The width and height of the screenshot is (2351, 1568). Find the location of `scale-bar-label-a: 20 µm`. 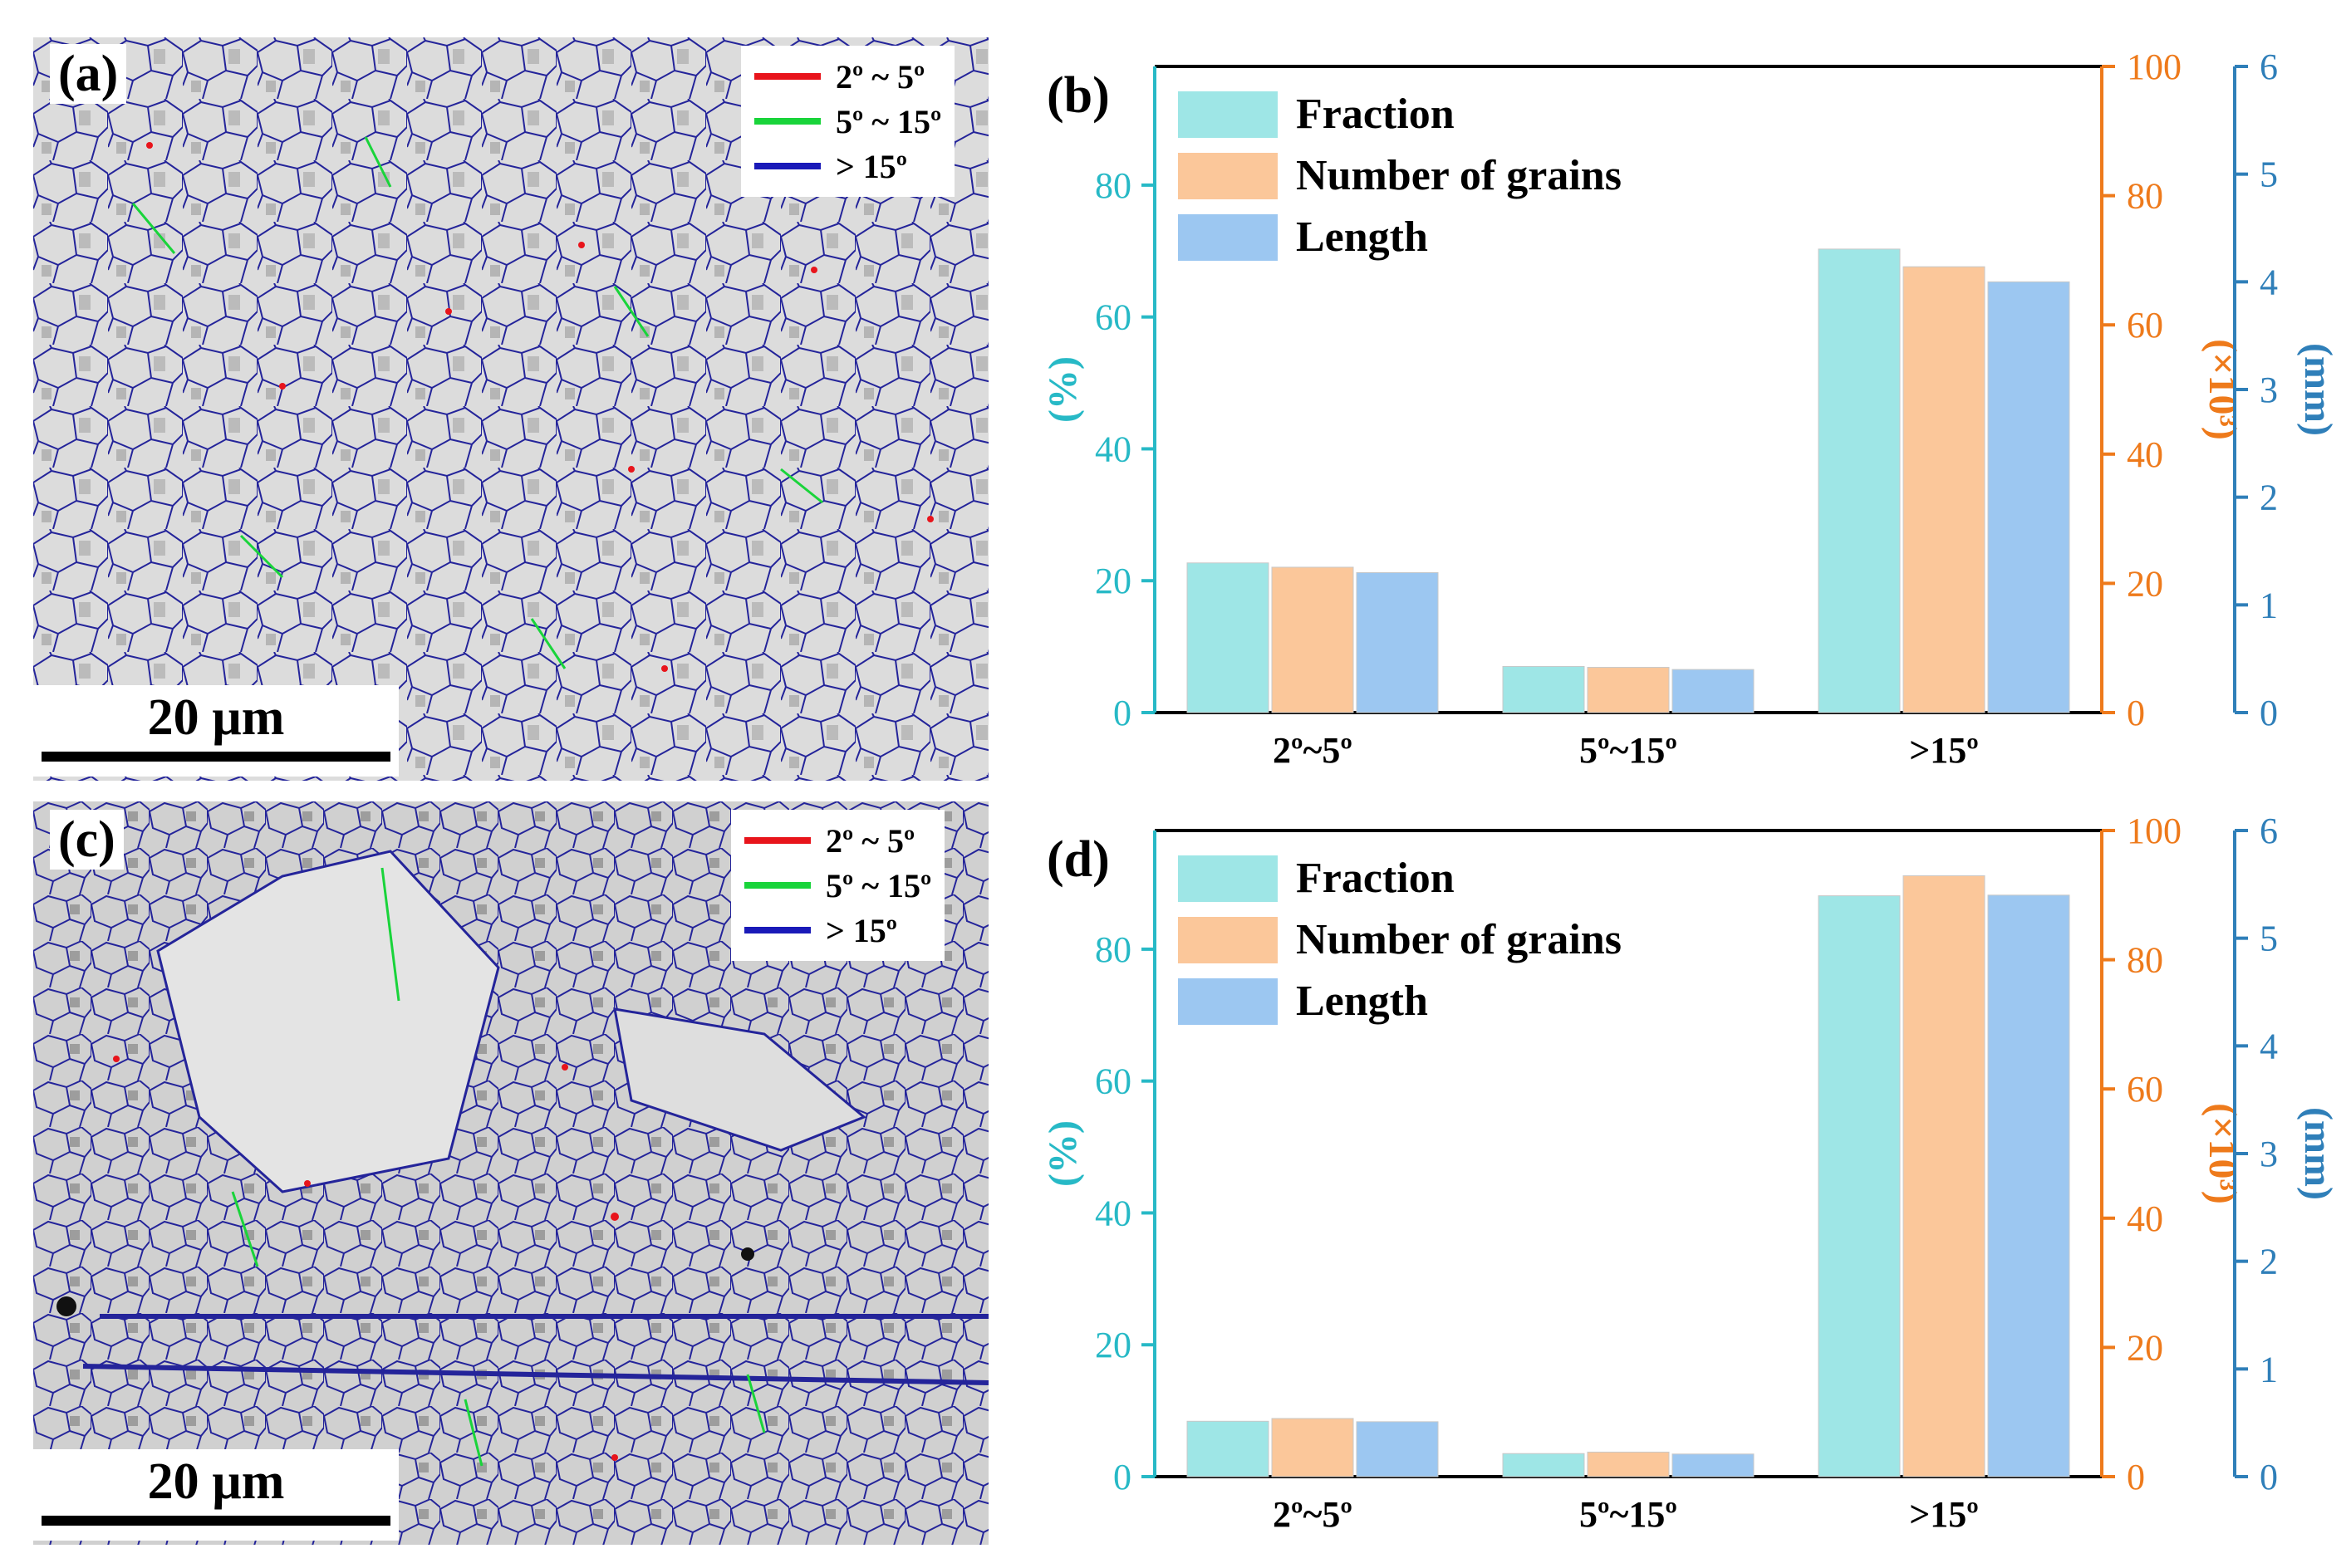

scale-bar-label-a: 20 µm is located at coordinates (216, 717).